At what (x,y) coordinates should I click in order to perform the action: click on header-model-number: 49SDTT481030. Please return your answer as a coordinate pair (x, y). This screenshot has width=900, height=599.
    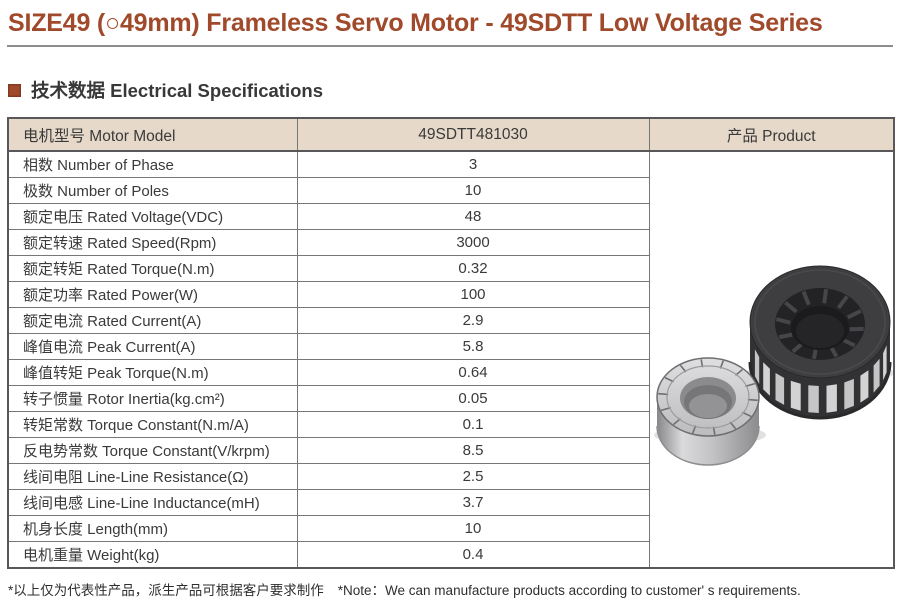
    Looking at the image, I should click on (473, 134).